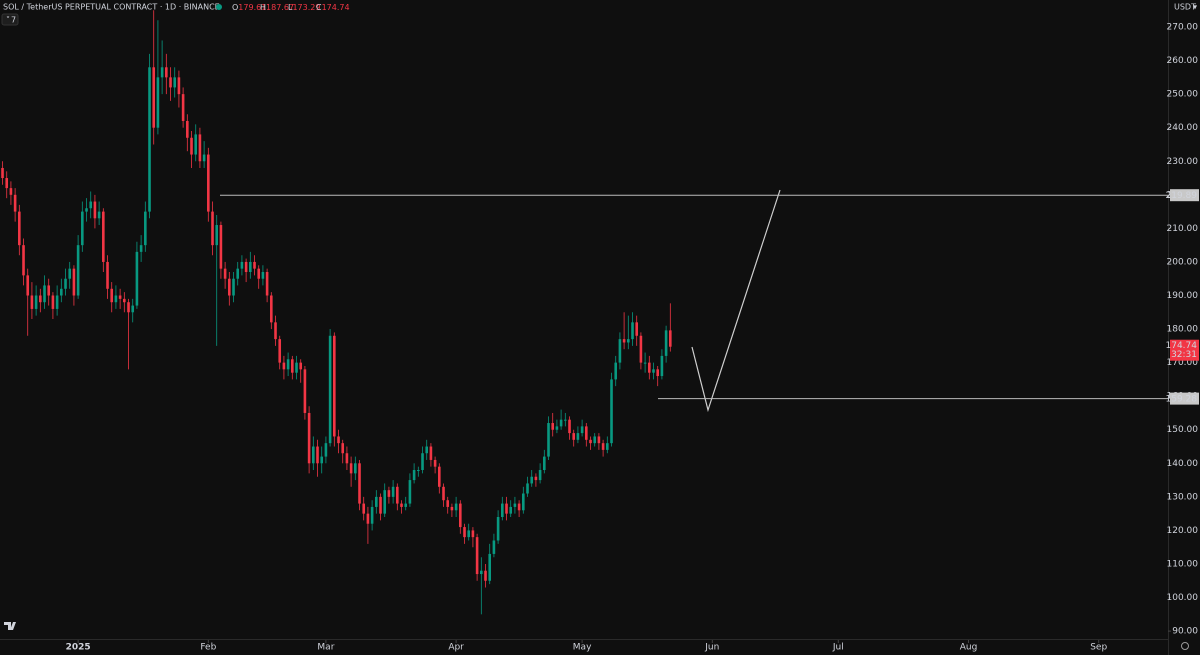 The height and width of the screenshot is (655, 1200). Describe the element at coordinates (1185, 7) in the screenshot. I see `currency-label: USDT` at that location.